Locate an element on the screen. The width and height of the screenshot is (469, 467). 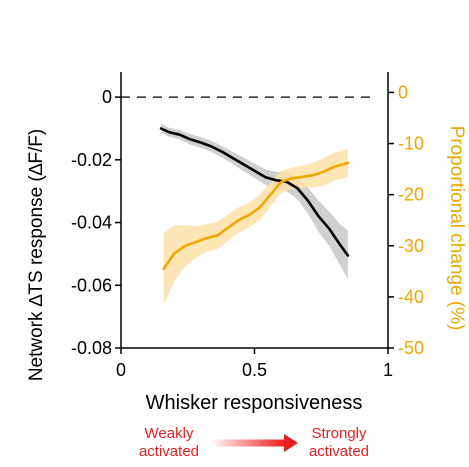
y-axis-left-label: Network ∆TS response (∆F/F) is located at coordinates (36, 255).